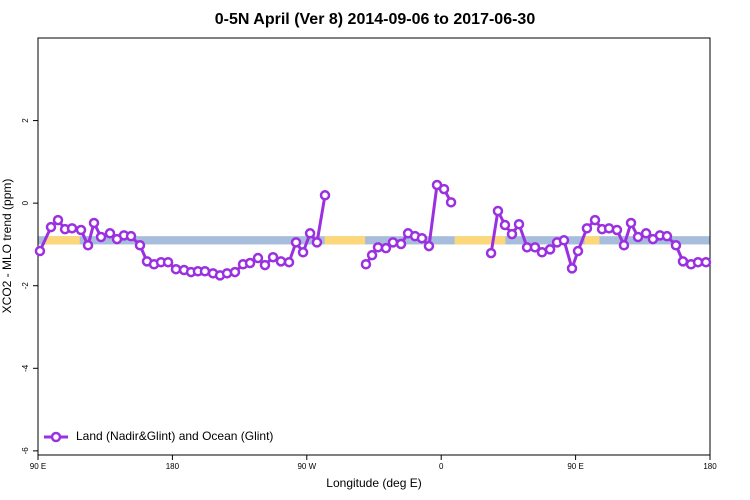 The image size is (750, 500). What do you see at coordinates (306, 466) in the screenshot?
I see `x-tick-label: 90 W` at bounding box center [306, 466].